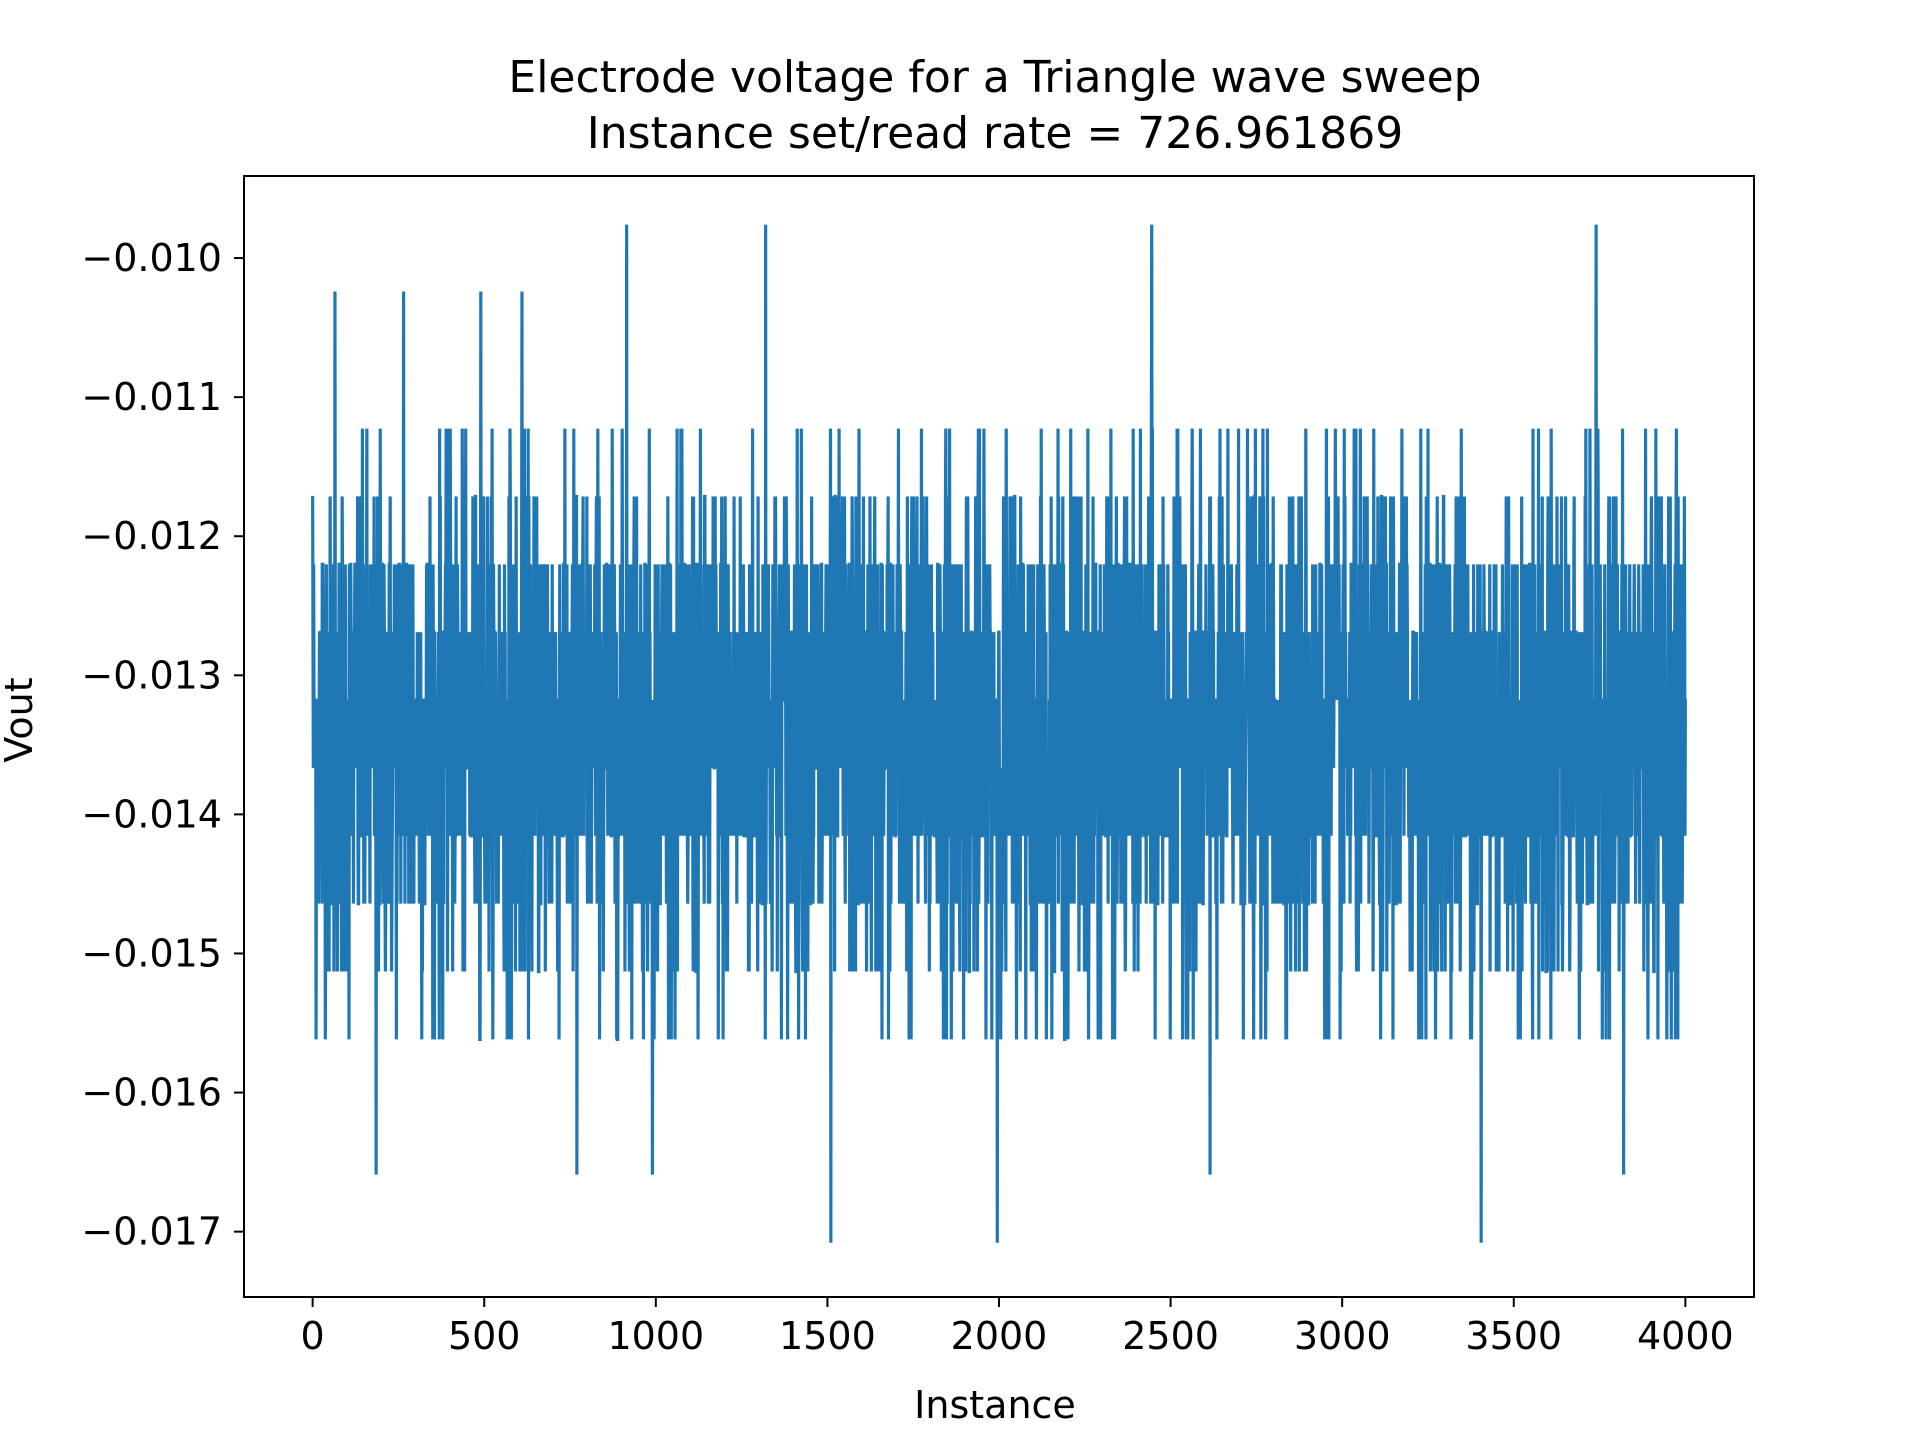 This screenshot has height=1440, width=1920. I want to click on chart-subtitle: Instance set/read rate = 726.961869, so click(995, 133).